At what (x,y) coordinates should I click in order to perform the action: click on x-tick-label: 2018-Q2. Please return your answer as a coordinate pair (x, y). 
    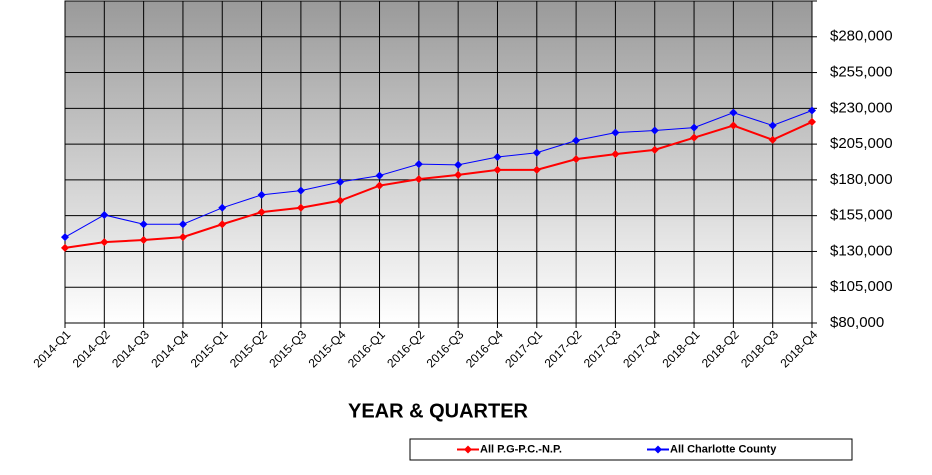
    Looking at the image, I should click on (720, 348).